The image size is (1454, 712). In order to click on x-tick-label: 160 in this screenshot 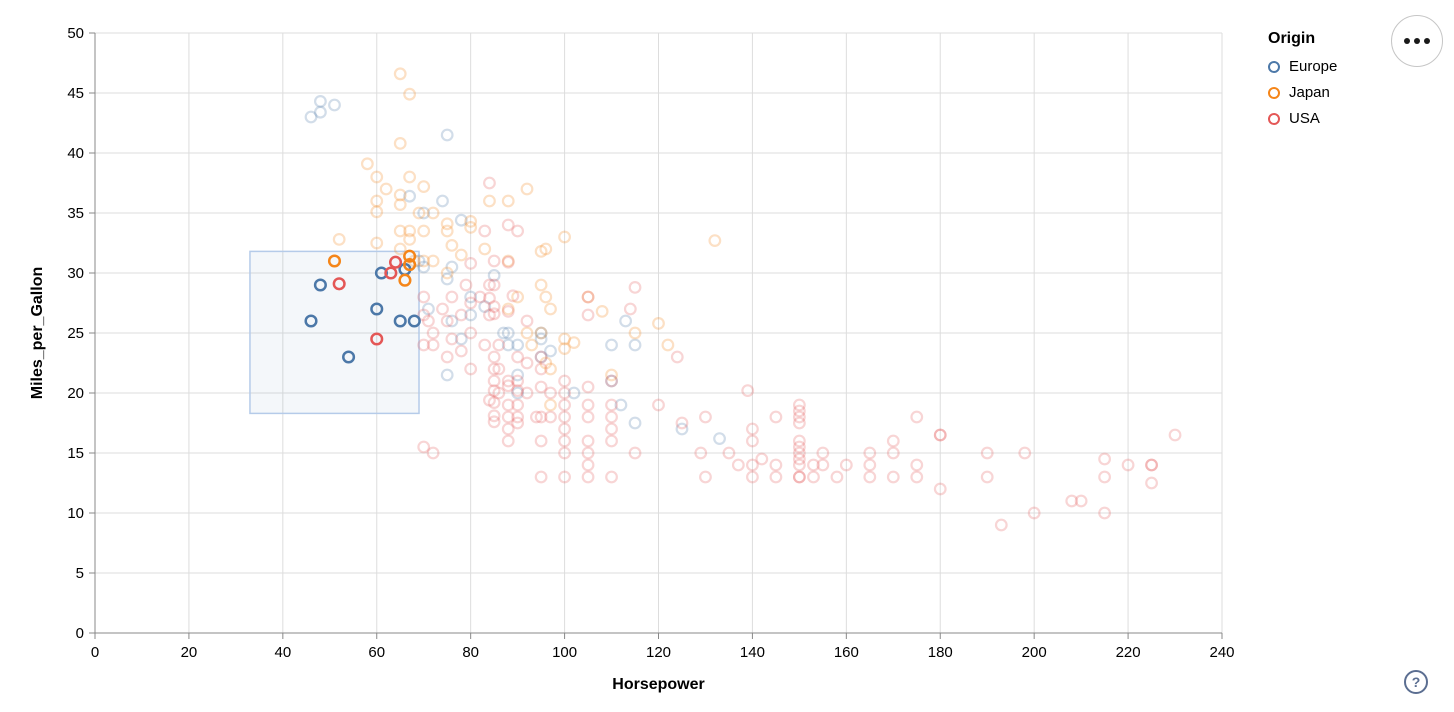, I will do `click(846, 652)`.